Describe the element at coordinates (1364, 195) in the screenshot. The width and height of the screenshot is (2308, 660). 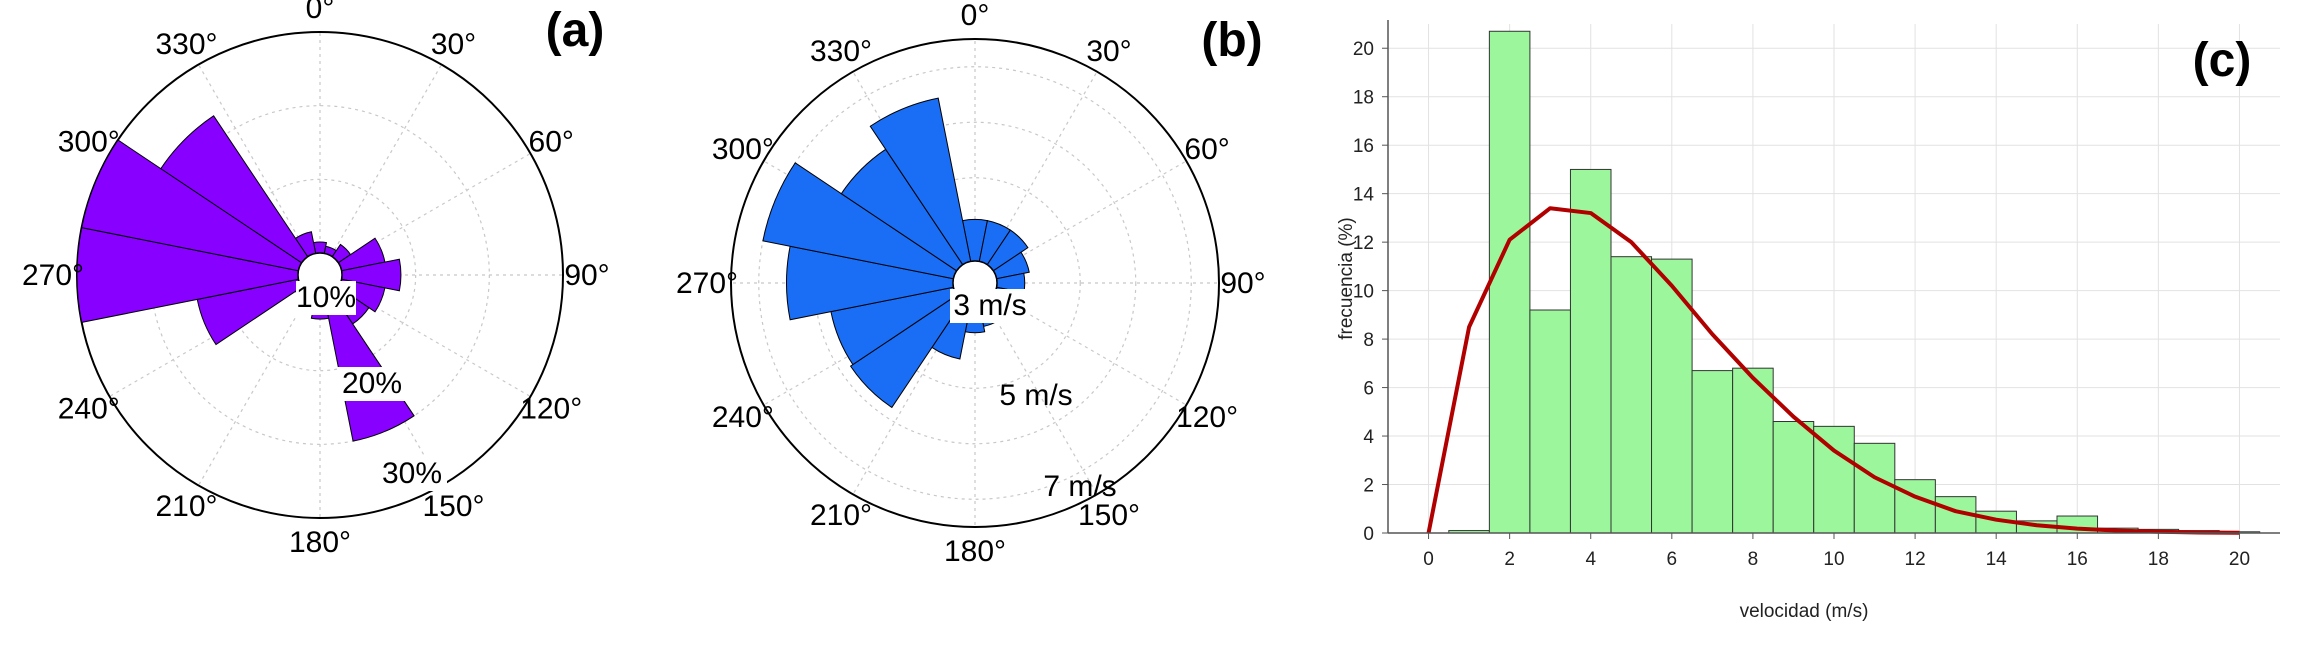
I see `hist-y-tick-label: 14` at that location.